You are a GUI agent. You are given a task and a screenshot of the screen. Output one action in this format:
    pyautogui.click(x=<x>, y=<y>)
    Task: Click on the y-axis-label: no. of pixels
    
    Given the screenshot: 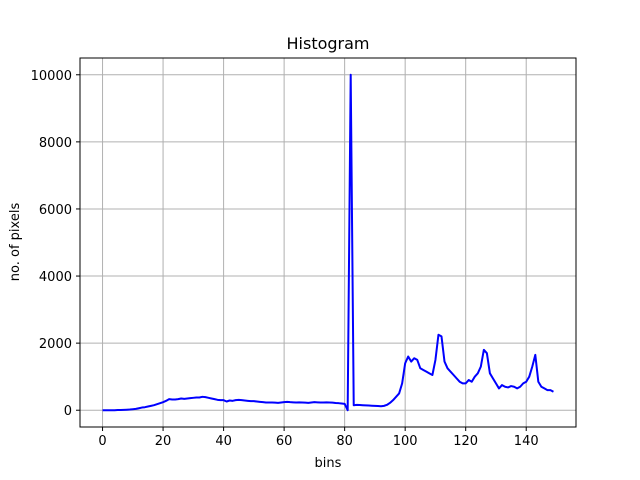 What is the action you would take?
    pyautogui.click(x=15, y=242)
    